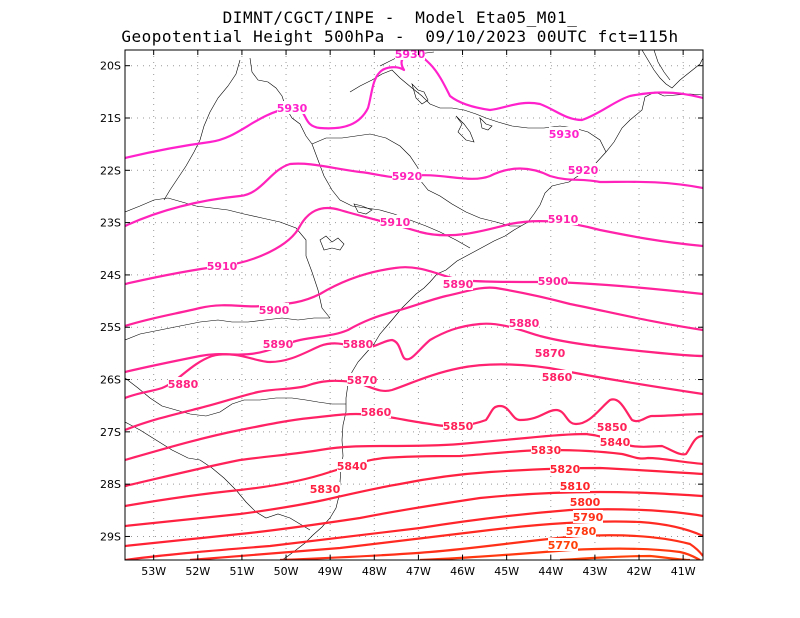 This screenshot has width=800, height=618. What do you see at coordinates (400, 17) in the screenshot?
I see `map-title-line1: DIMNT/CGCT/INPE - Model Eta05_M01_` at bounding box center [400, 17].